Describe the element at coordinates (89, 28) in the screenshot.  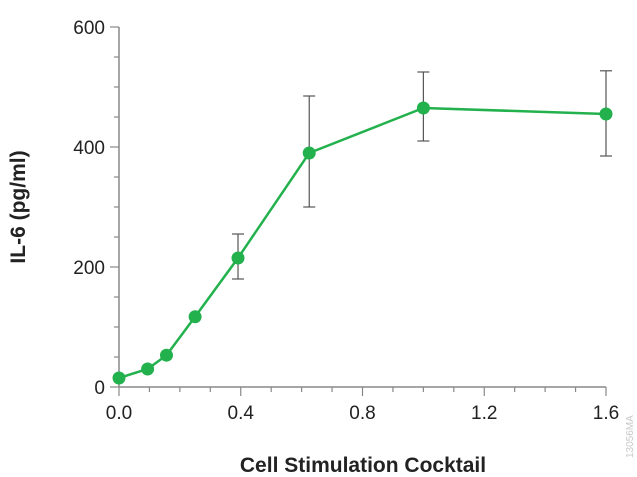
I see `y-tick-label: 600` at that location.